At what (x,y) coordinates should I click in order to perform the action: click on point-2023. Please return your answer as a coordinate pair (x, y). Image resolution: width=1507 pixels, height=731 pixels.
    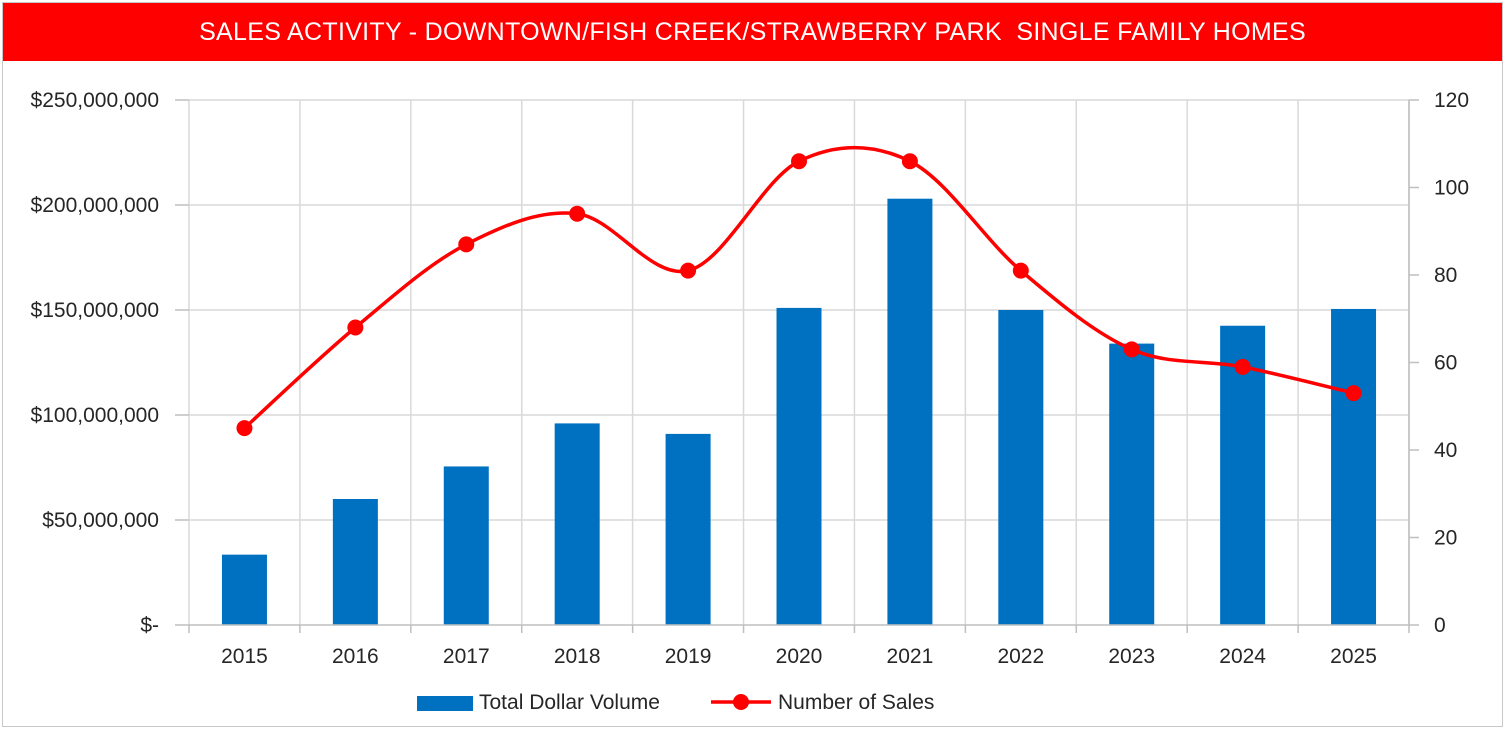
    Looking at the image, I should click on (1131, 349).